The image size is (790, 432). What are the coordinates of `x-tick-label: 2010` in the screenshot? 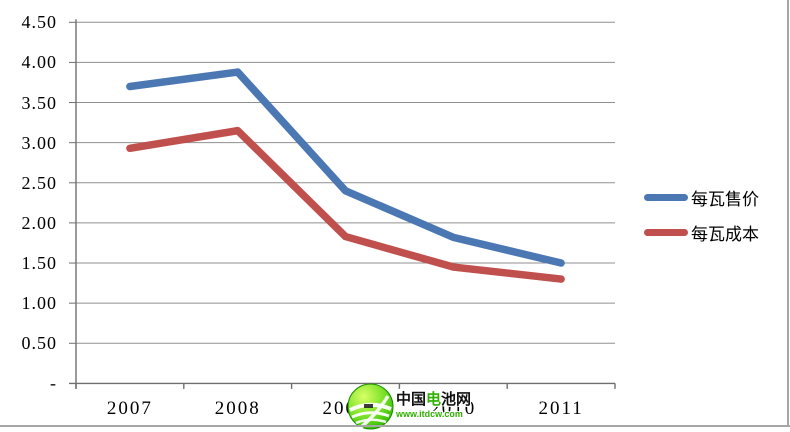 It's located at (453, 408).